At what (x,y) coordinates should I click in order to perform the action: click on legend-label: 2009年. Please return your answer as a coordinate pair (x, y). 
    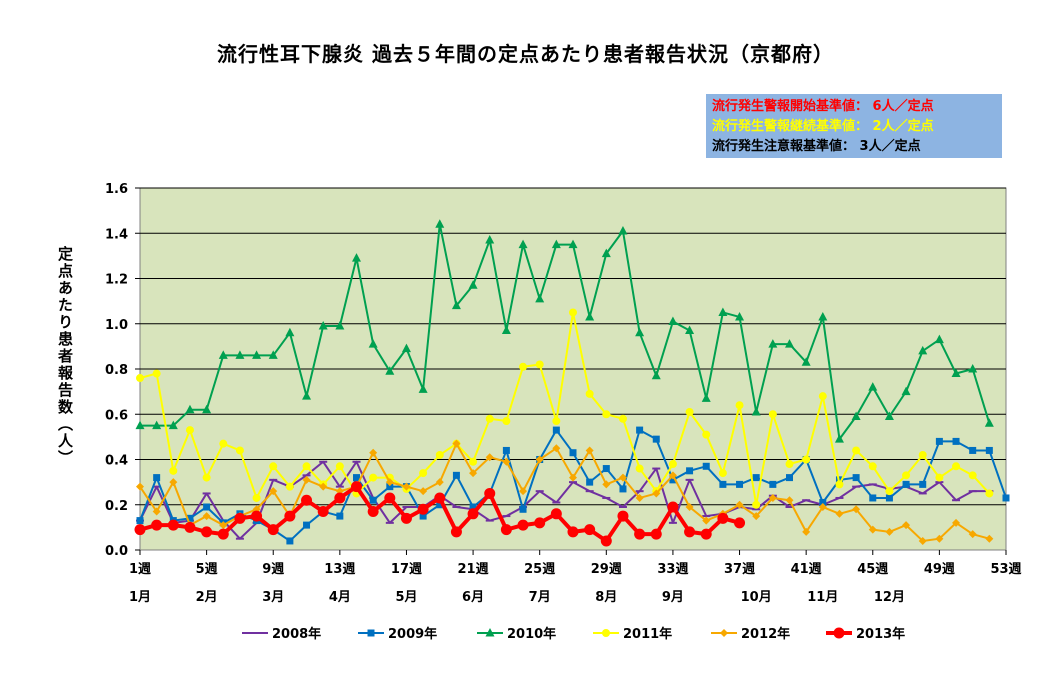
    Looking at the image, I should click on (412, 634).